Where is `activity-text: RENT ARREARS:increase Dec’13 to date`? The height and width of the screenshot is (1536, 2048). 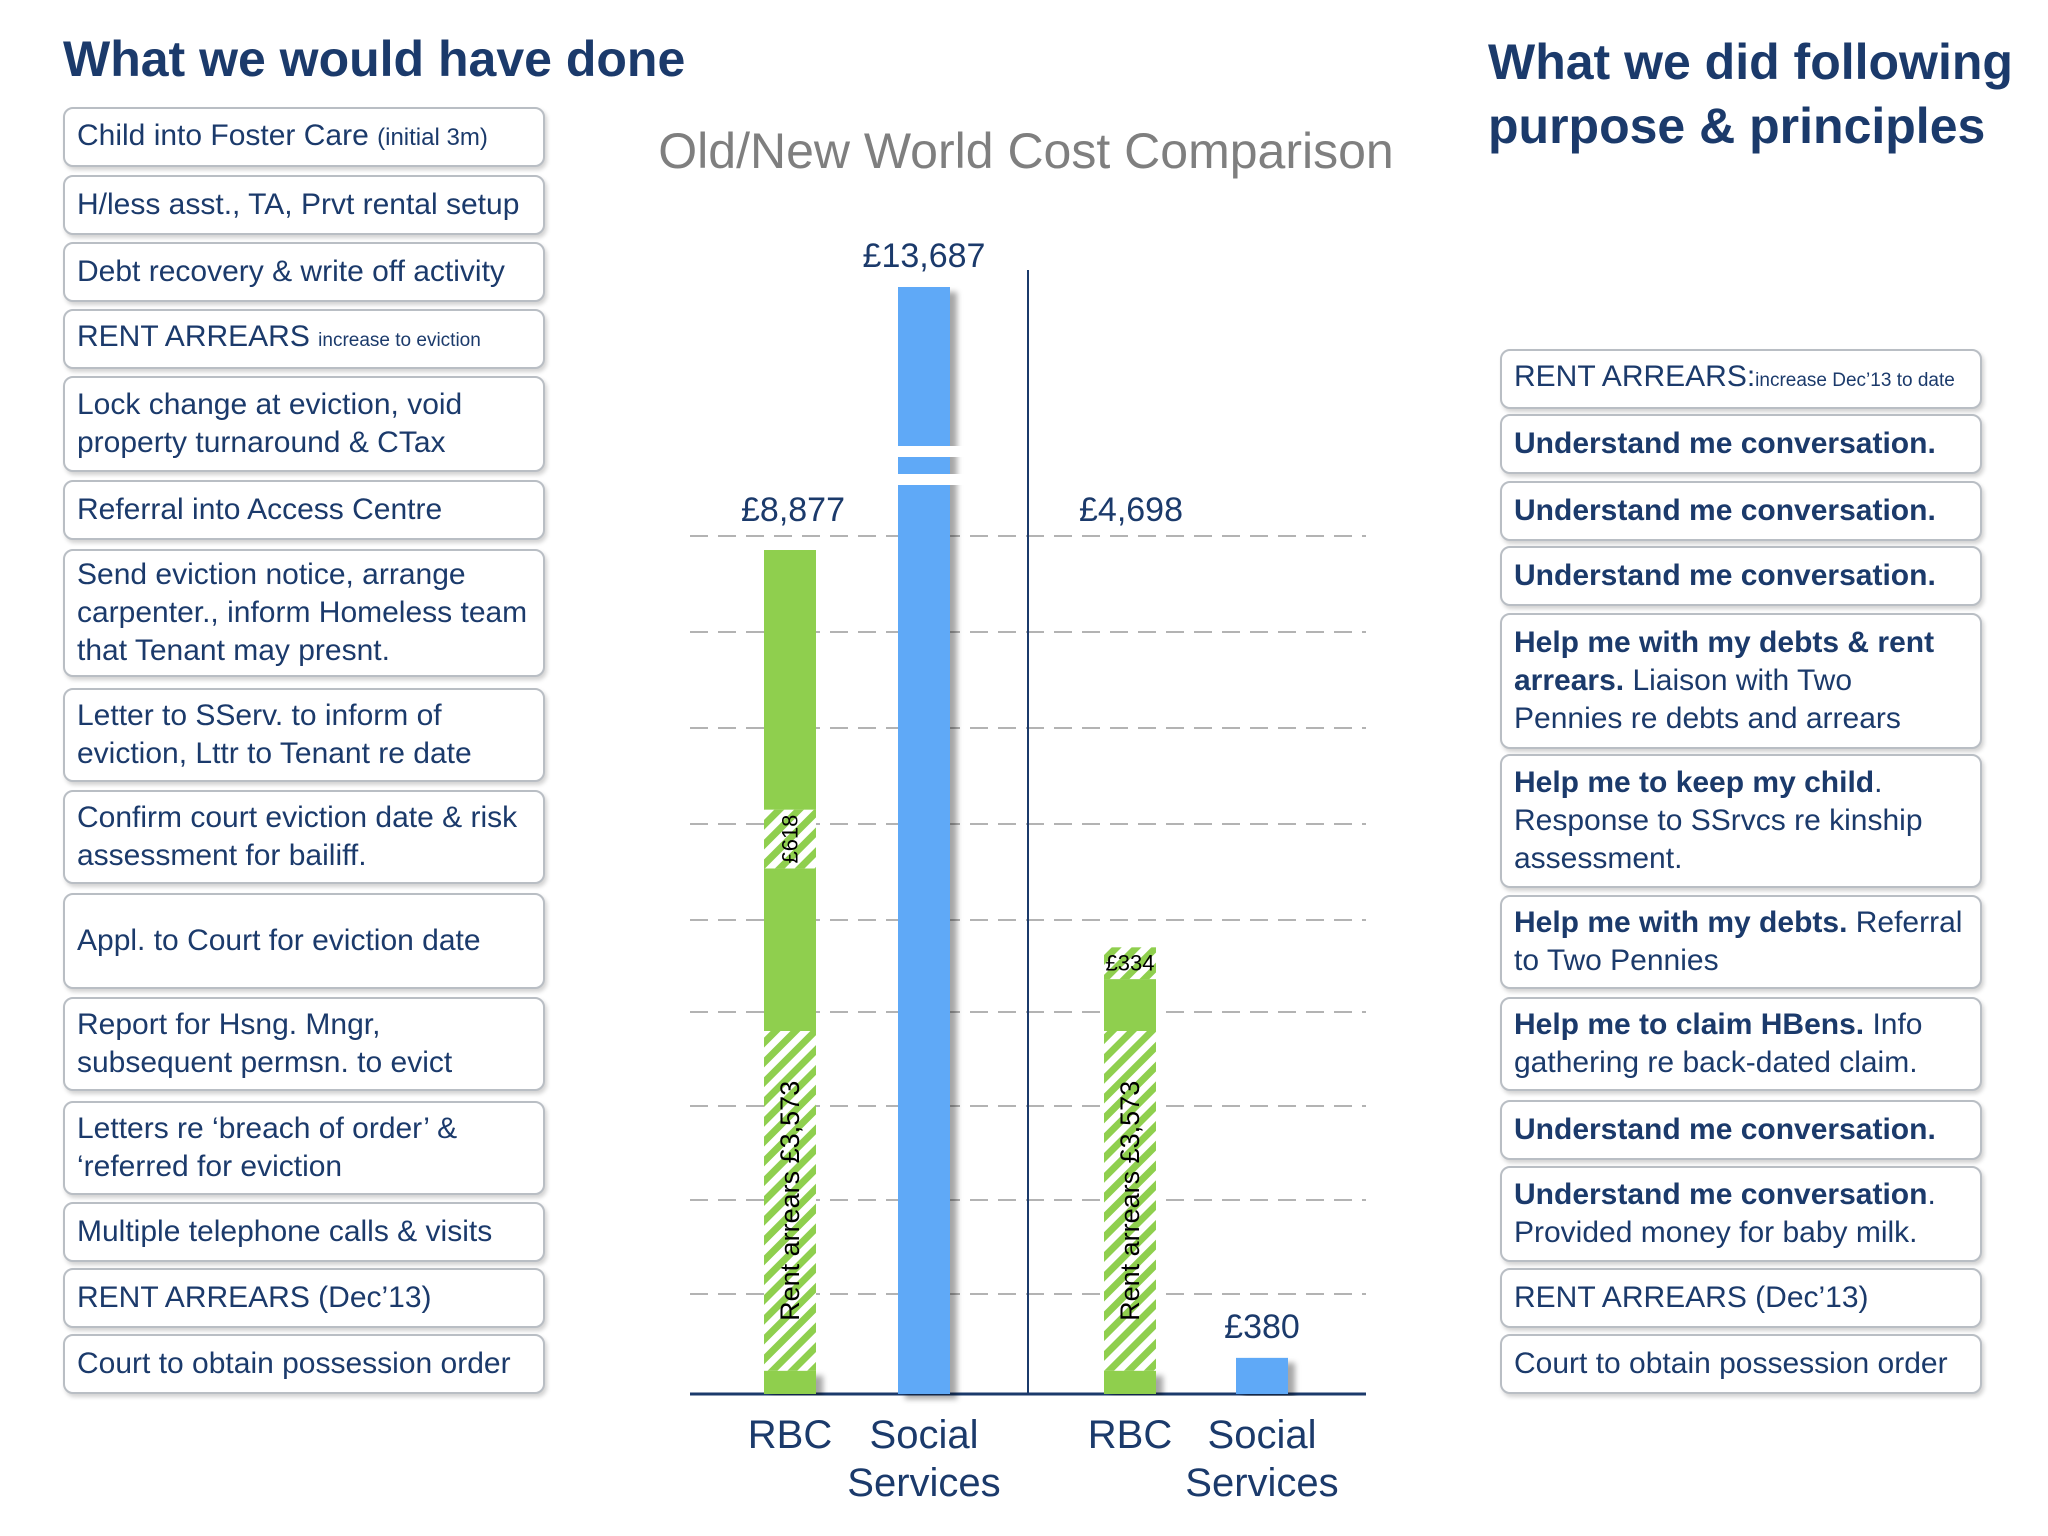 activity-text: RENT ARREARS:increase Dec’13 to date is located at coordinates (1734, 379).